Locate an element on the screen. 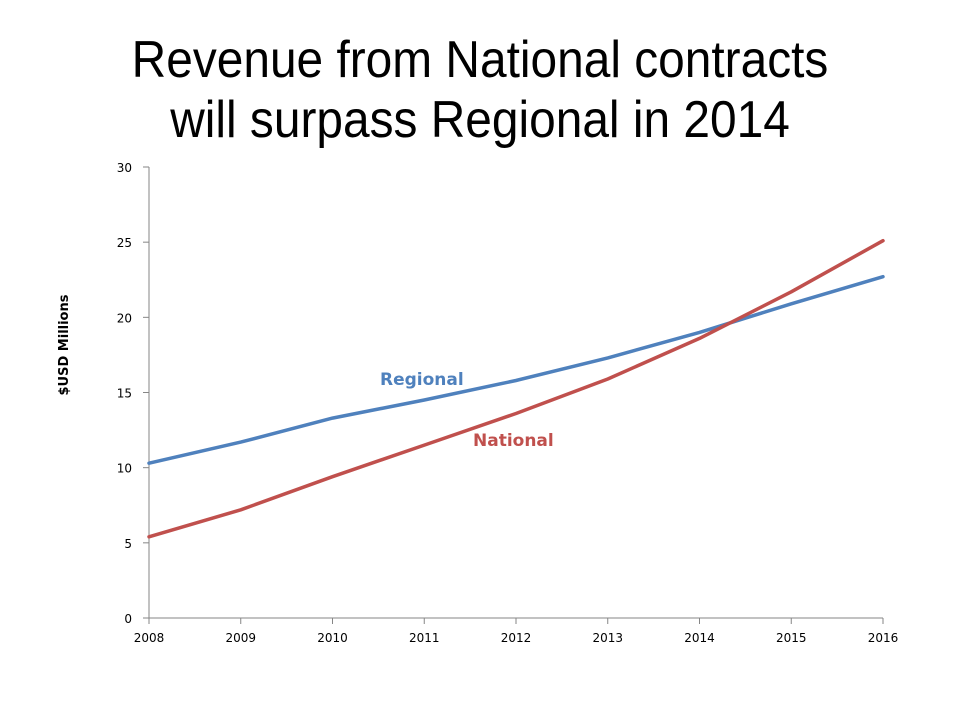 This screenshot has height=720, width=960. x-tick-label: 2011 is located at coordinates (424, 638).